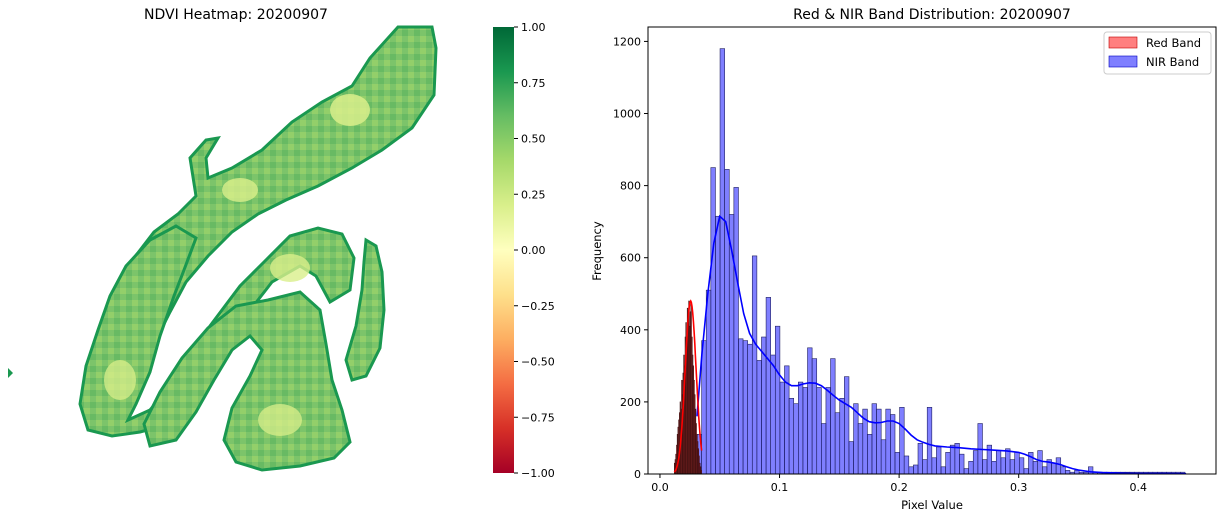 The image size is (1224, 520). Describe the element at coordinates (899, 487) in the screenshot. I see `x-tick-label: 0.2` at that location.